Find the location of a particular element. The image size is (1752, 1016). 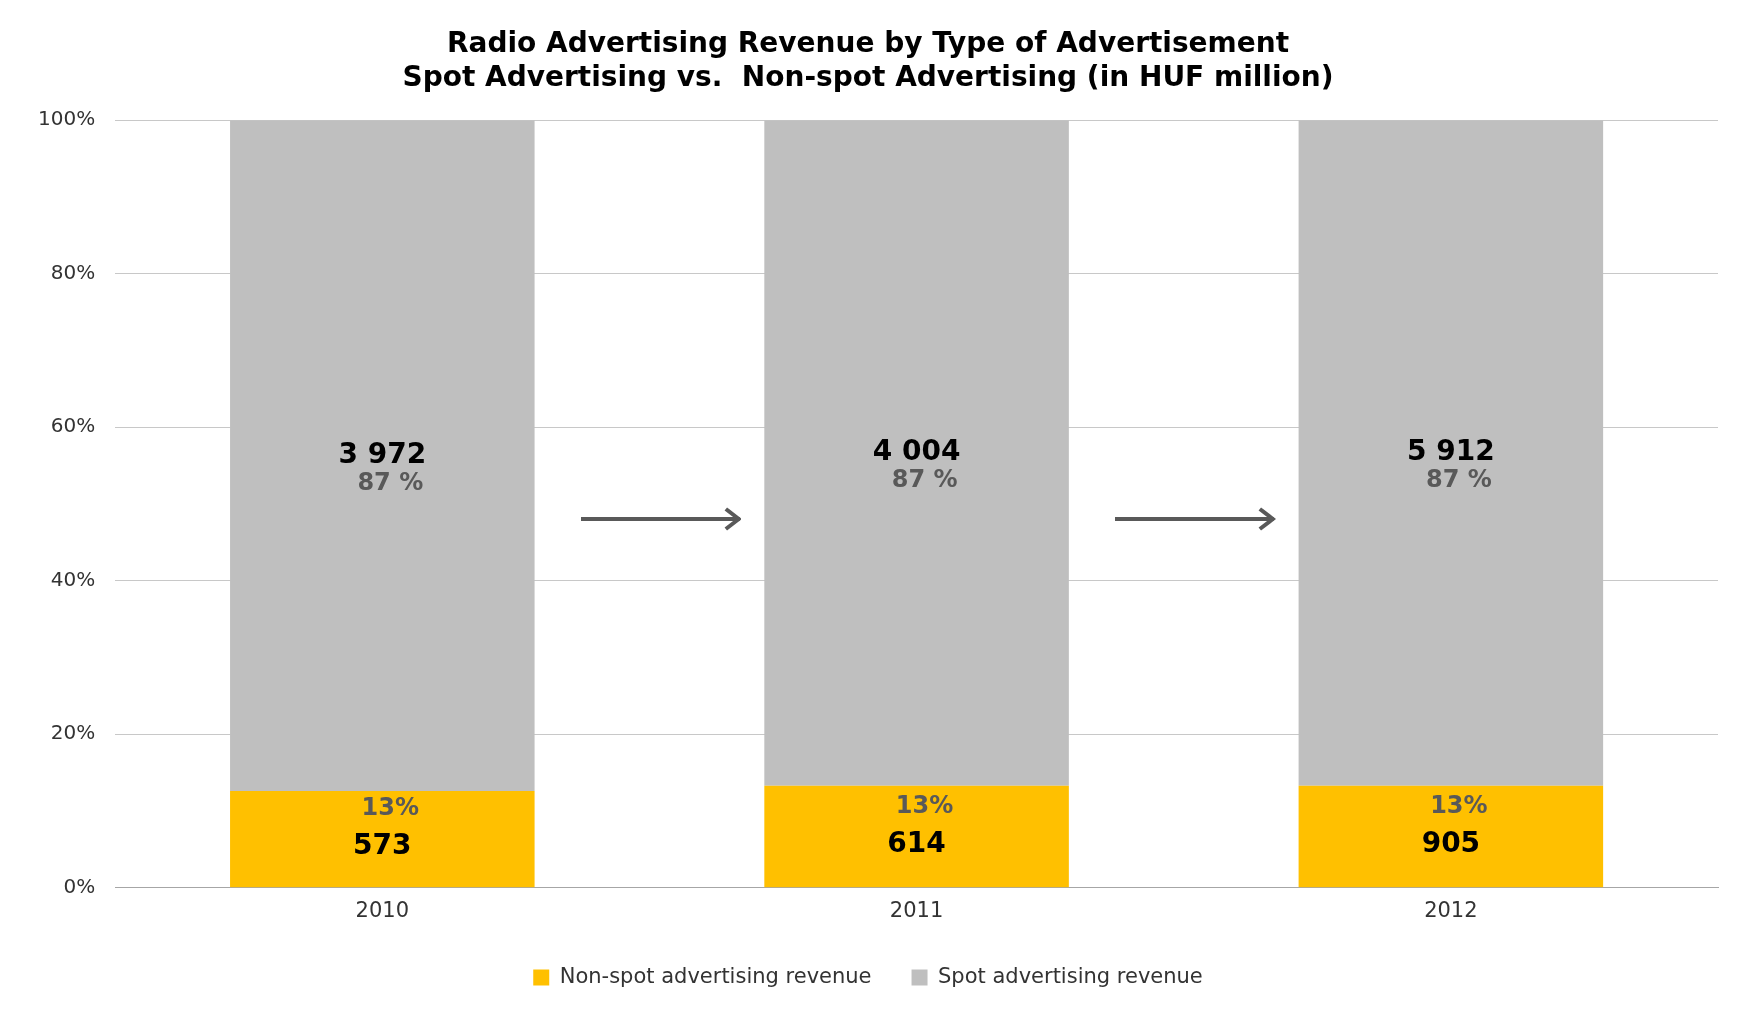

y-tick-label: 100% is located at coordinates (66, 118).